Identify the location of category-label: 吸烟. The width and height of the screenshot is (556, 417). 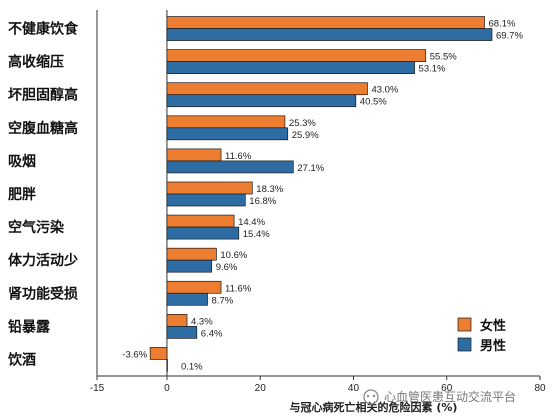
(22, 162).